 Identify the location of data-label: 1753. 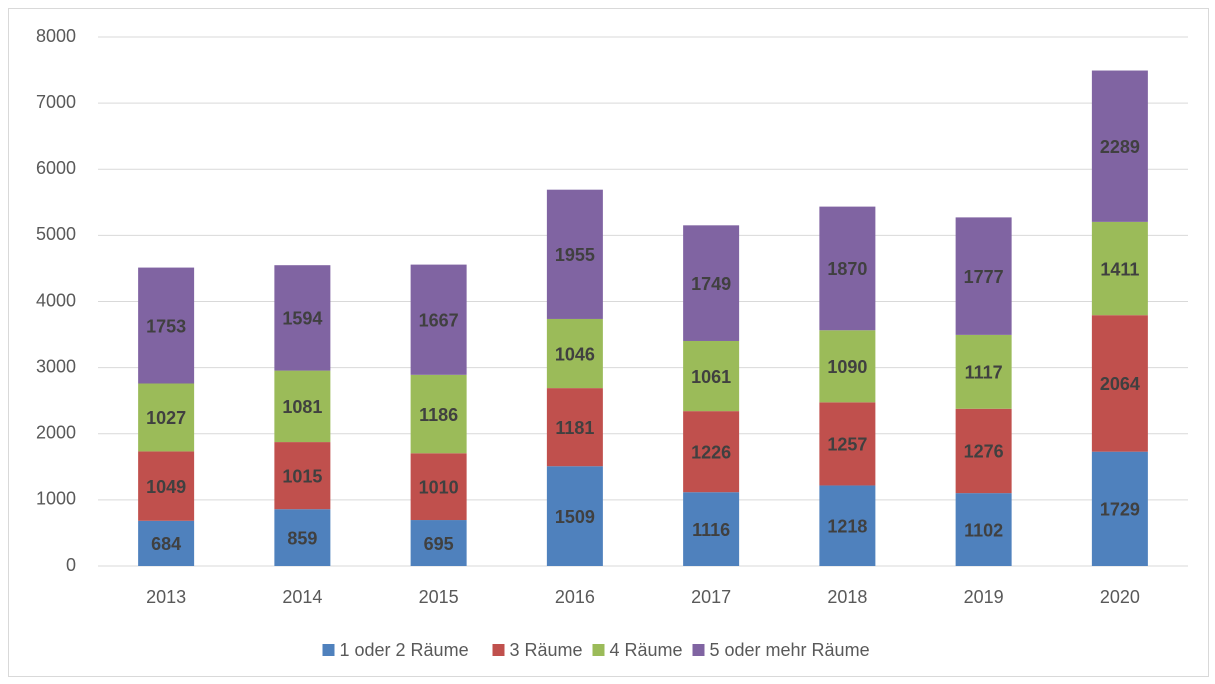
(166, 326).